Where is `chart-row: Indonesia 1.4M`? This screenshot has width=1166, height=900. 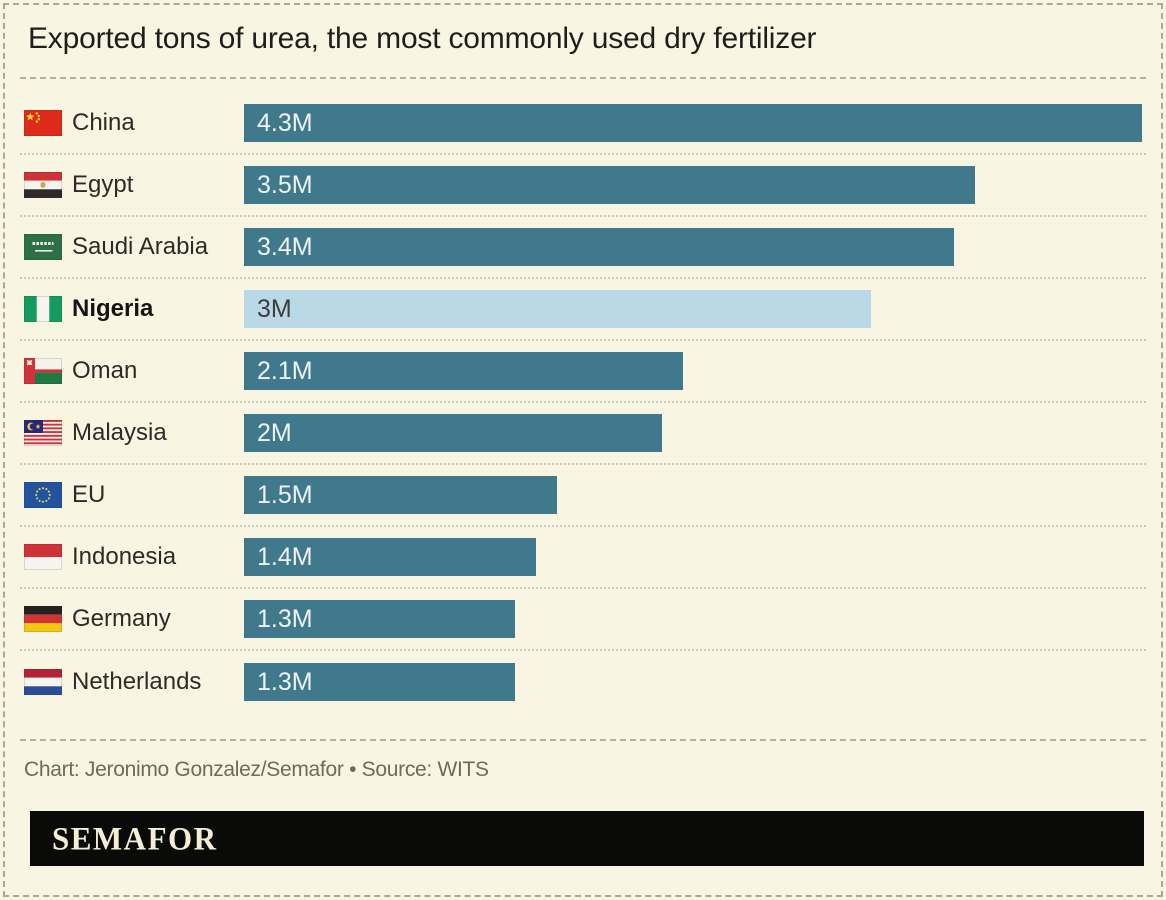 chart-row: Indonesia 1.4M is located at coordinates (583, 558).